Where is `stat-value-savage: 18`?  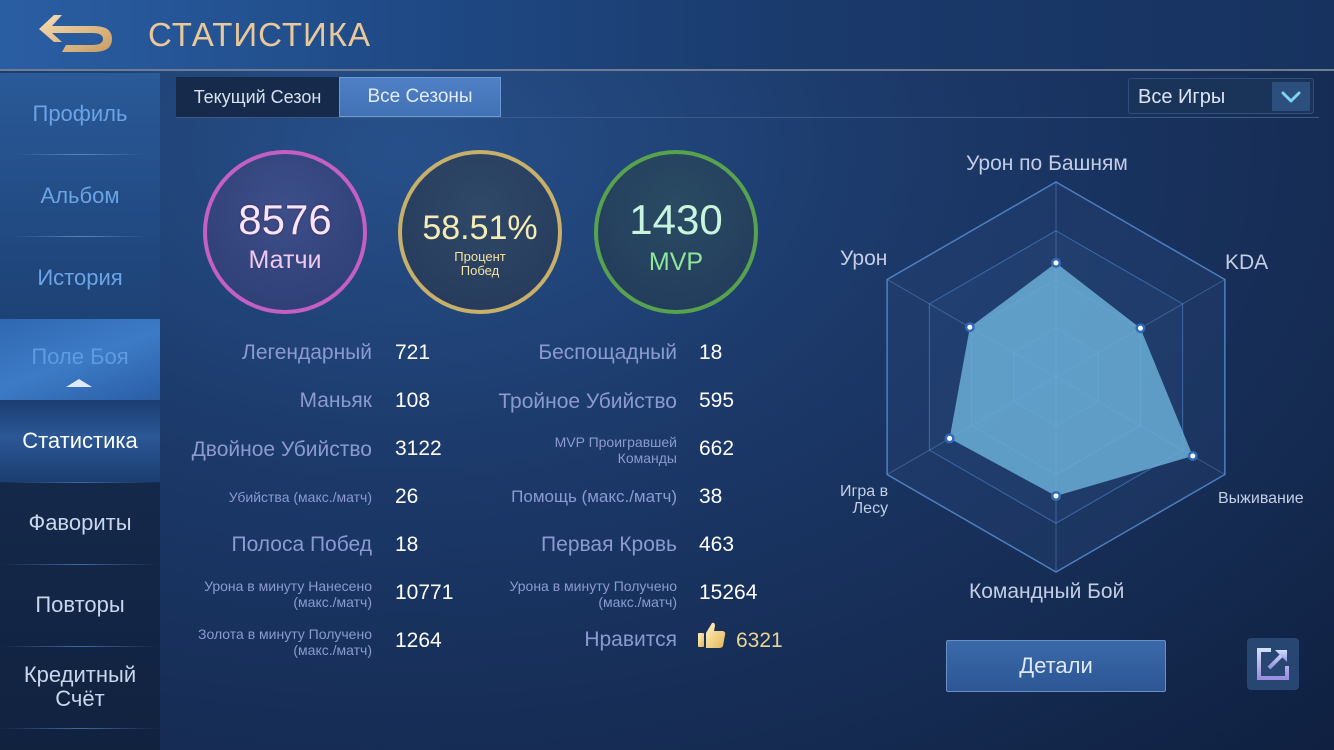
stat-value-savage: 18 is located at coordinates (711, 352).